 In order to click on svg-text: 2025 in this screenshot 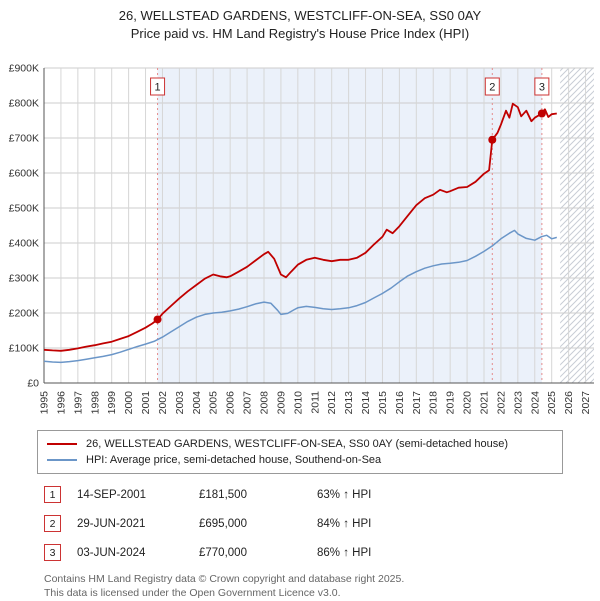, I will do `click(552, 403)`.